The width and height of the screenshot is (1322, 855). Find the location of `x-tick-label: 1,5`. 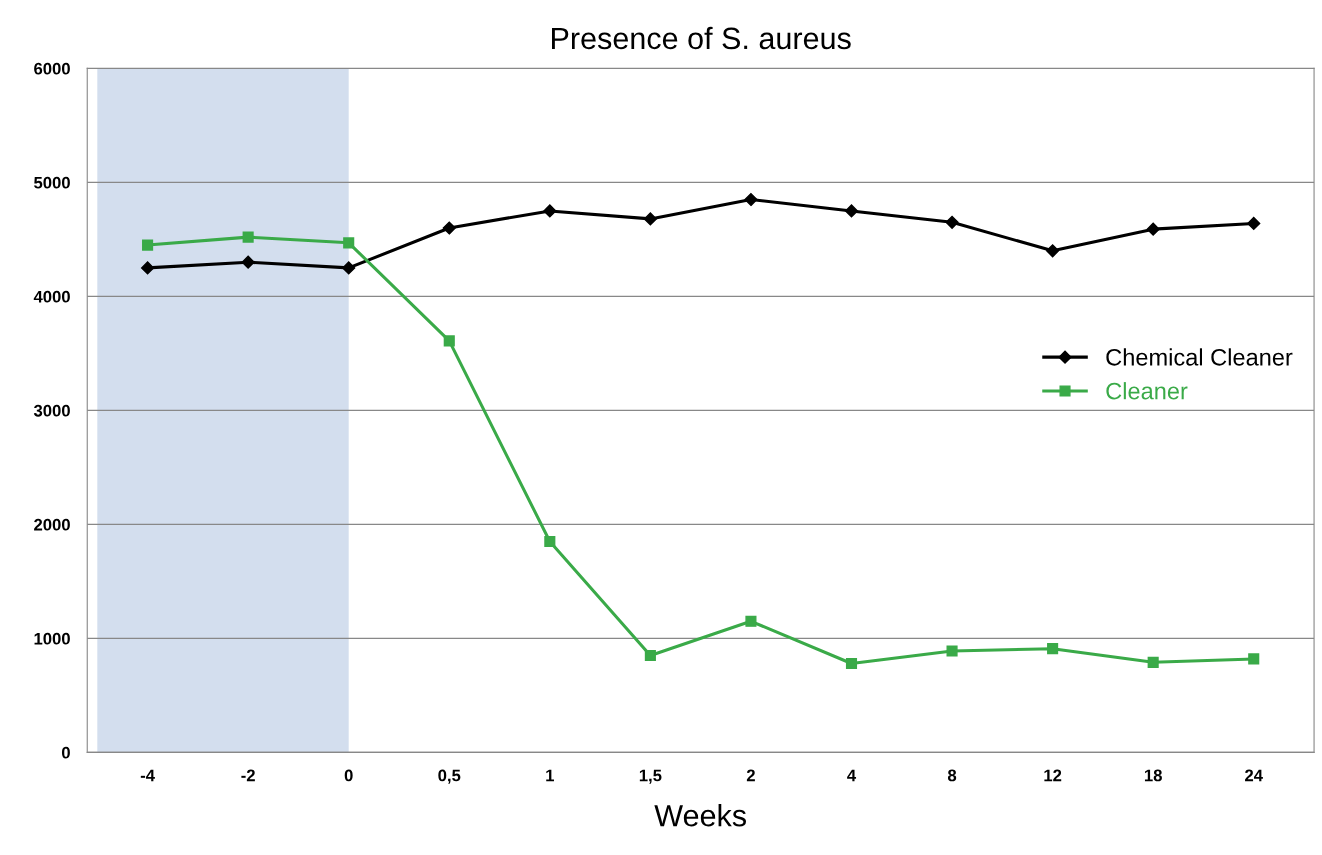

x-tick-label: 1,5 is located at coordinates (650, 776).